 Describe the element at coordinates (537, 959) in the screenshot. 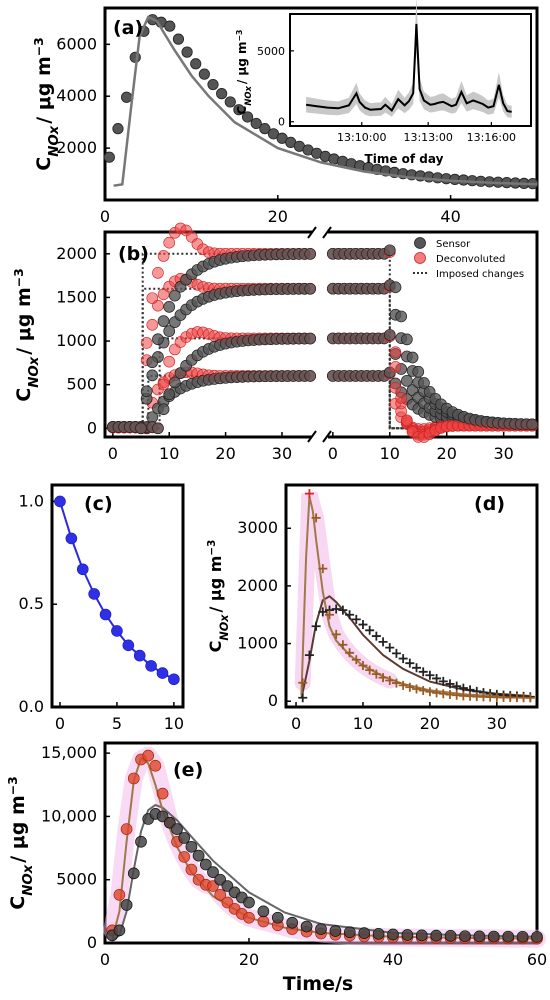

I see `x-tick-label: 60` at that location.